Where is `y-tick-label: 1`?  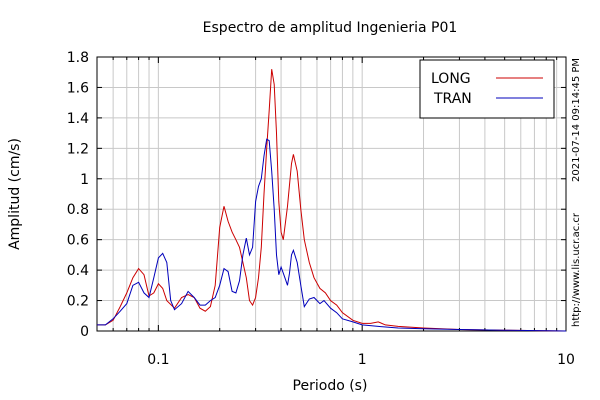 y-tick-label: 1 is located at coordinates (84, 180).